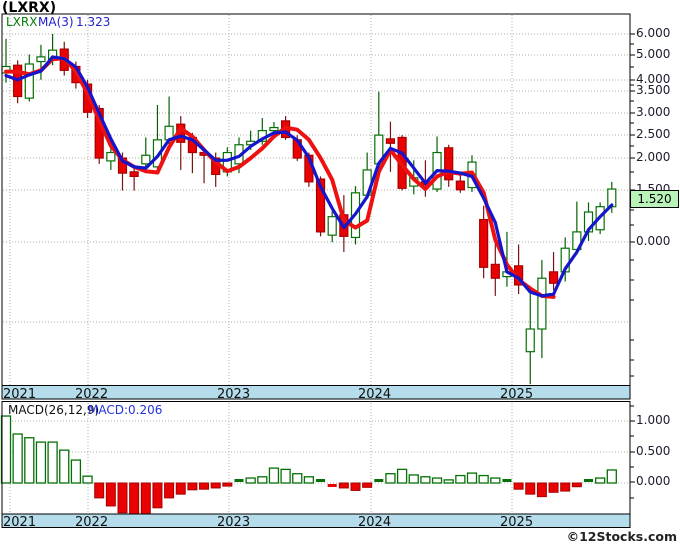 This screenshot has height=546, width=680. I want to click on price-axis-label: 5.000, so click(653, 54).